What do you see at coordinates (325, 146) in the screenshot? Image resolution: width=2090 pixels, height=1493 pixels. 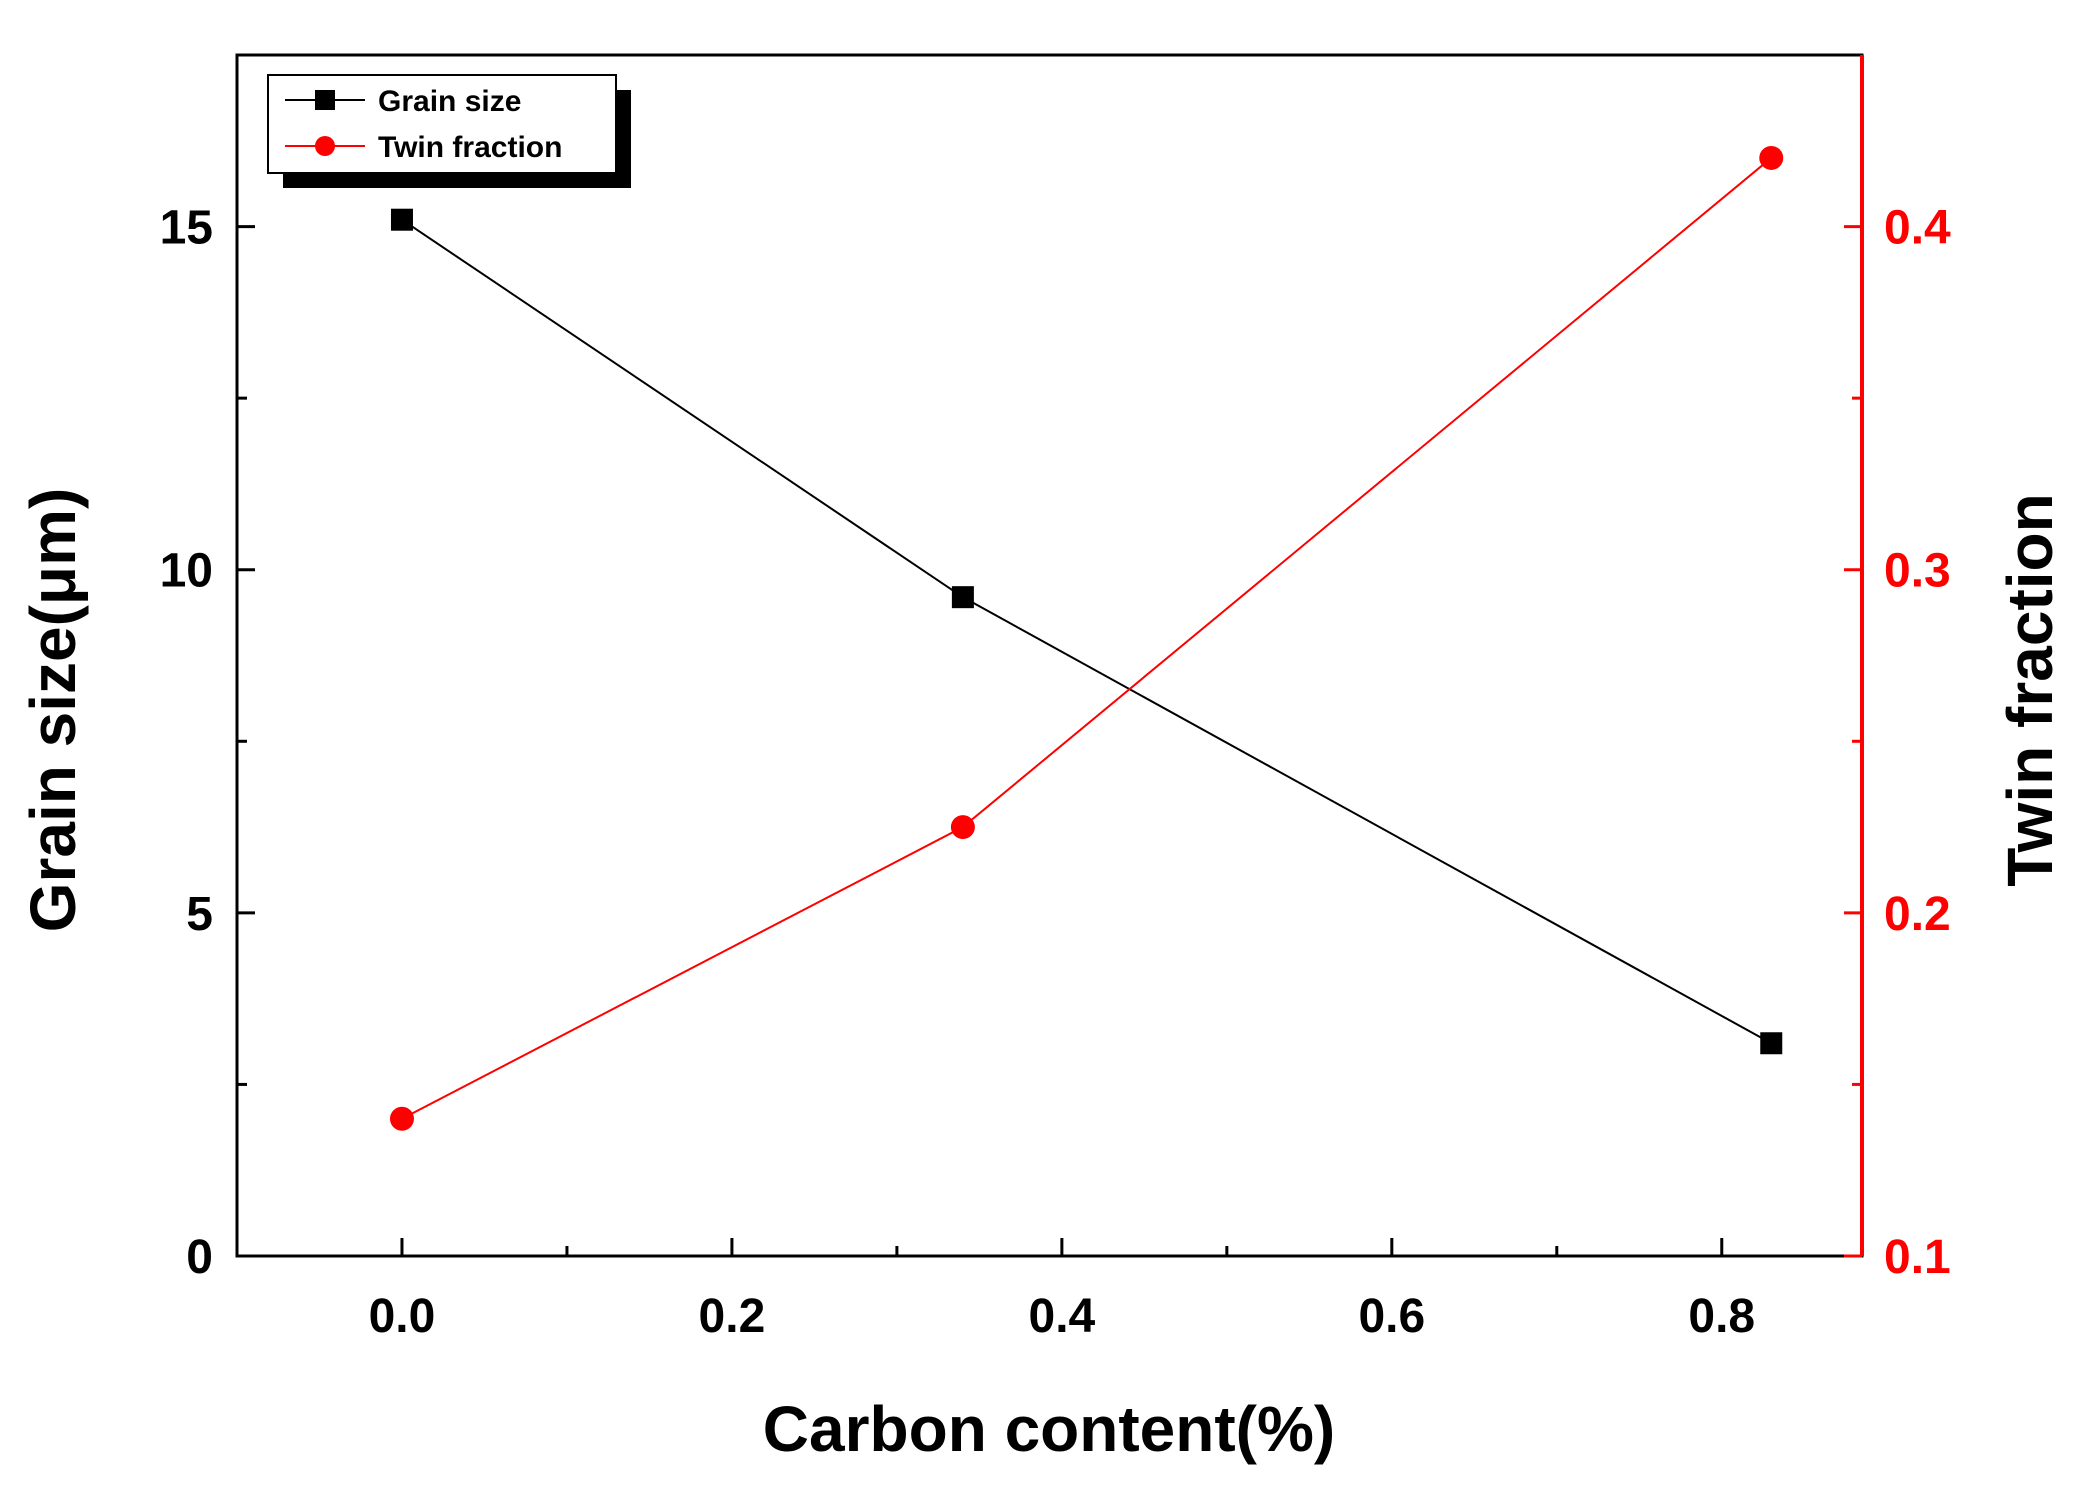 I see `legend-marker-twin-fraction` at bounding box center [325, 146].